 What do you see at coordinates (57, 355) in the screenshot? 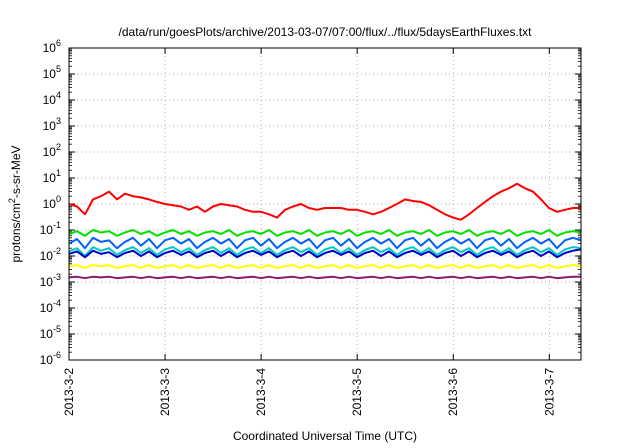
I see `y-tick-label-sup: -6` at bounding box center [57, 355].